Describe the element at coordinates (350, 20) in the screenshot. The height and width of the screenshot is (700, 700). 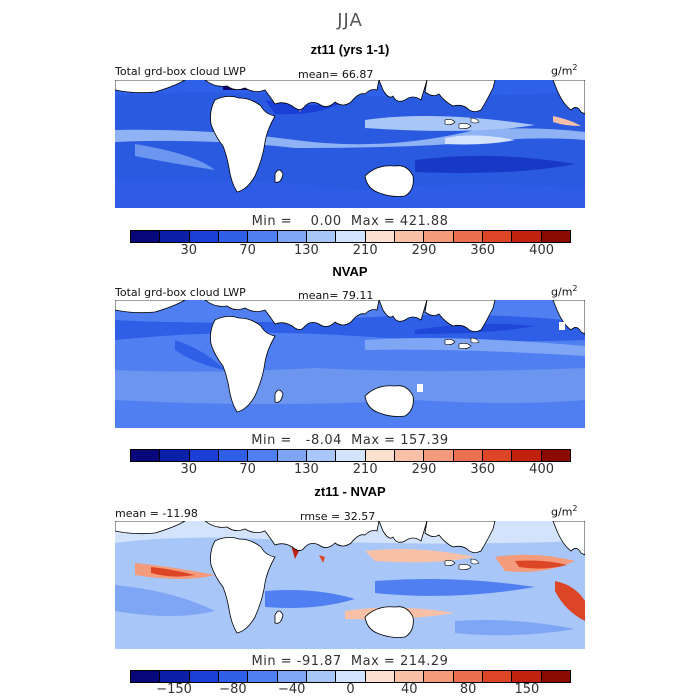
I see `figure-title: JJA` at that location.